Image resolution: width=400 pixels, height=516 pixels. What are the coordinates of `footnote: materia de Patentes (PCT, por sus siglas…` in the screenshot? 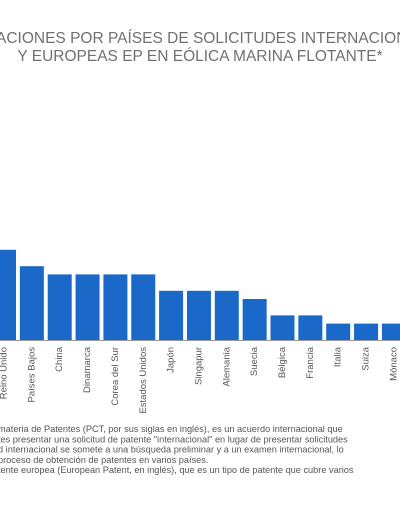 It's located at (171, 429).